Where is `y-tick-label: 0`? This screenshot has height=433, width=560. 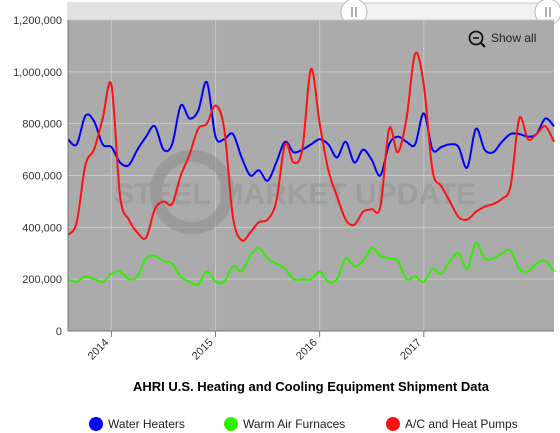
y-tick-label: 0 is located at coordinates (59, 332).